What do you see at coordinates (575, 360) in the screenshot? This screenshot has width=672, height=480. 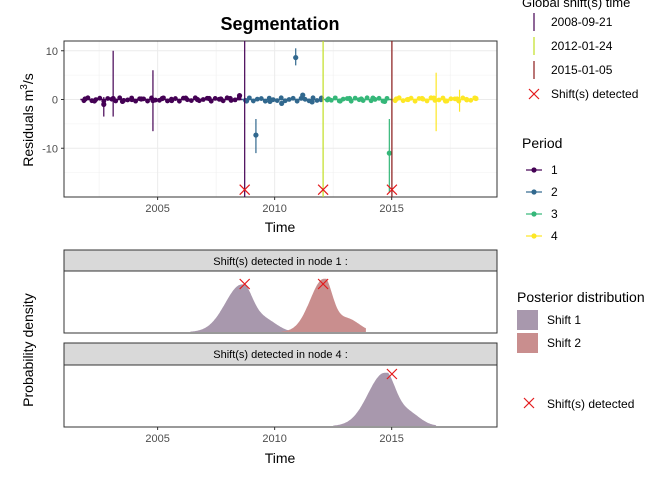 I see `posterior-legend: Shift 1 Shift 2 Shift(s) detected` at bounding box center [575, 360].